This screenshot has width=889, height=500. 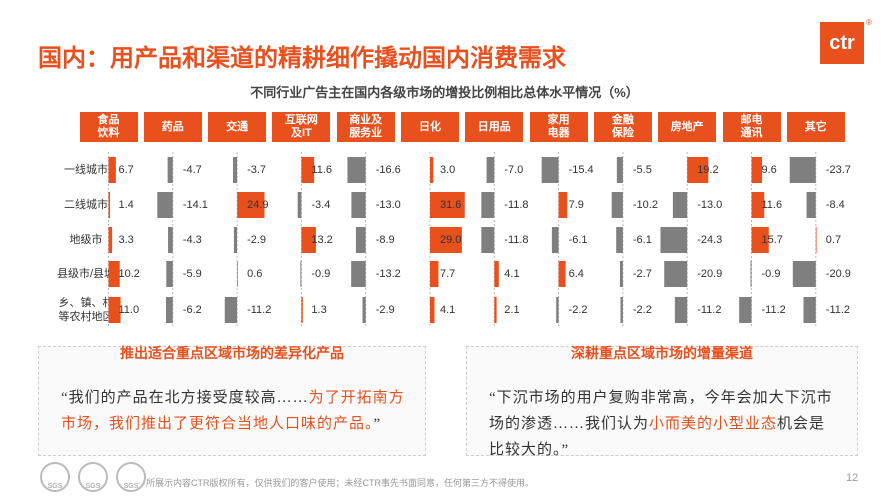 What do you see at coordinates (385, 240) in the screenshot?
I see `value-label: -8.9` at bounding box center [385, 240].